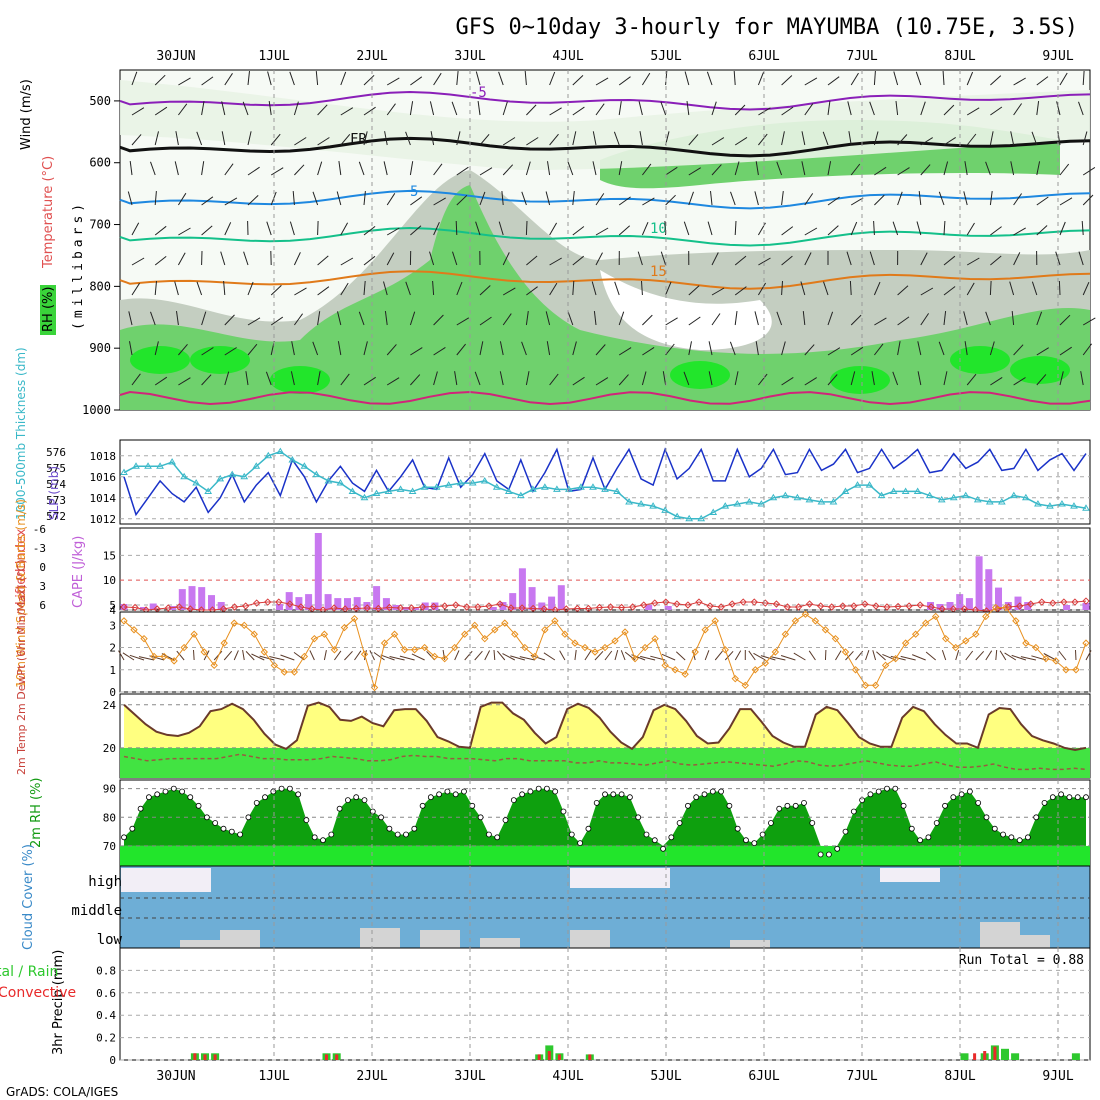  Describe the element at coordinates (750, 944) in the screenshot. I see `low-cloud-block` at that location.